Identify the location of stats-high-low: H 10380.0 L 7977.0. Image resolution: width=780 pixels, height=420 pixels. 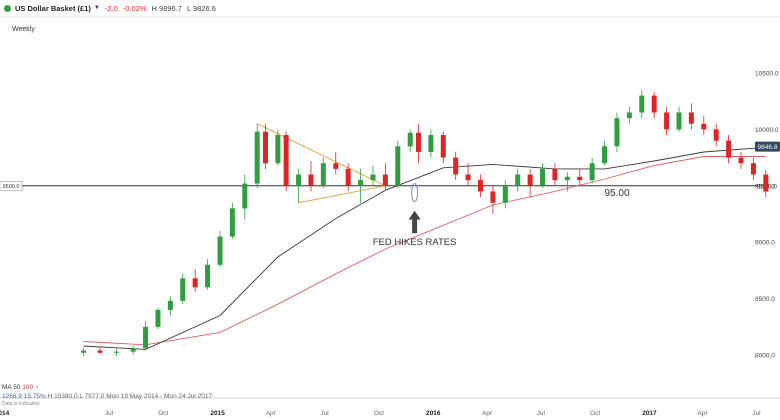
(76, 396).